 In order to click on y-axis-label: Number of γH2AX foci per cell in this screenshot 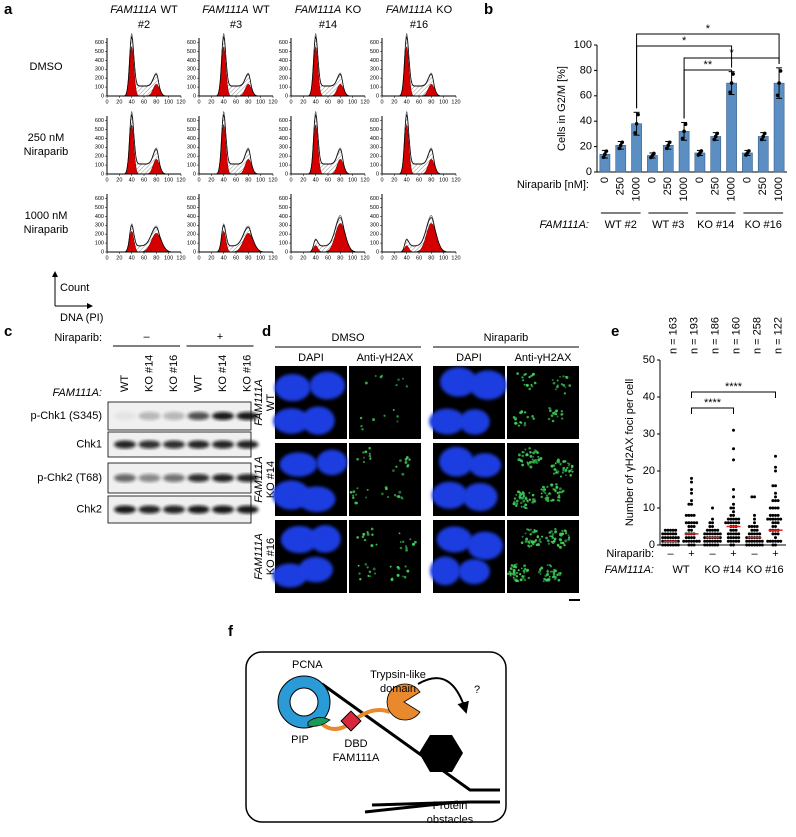, I will do `click(630, 452)`.